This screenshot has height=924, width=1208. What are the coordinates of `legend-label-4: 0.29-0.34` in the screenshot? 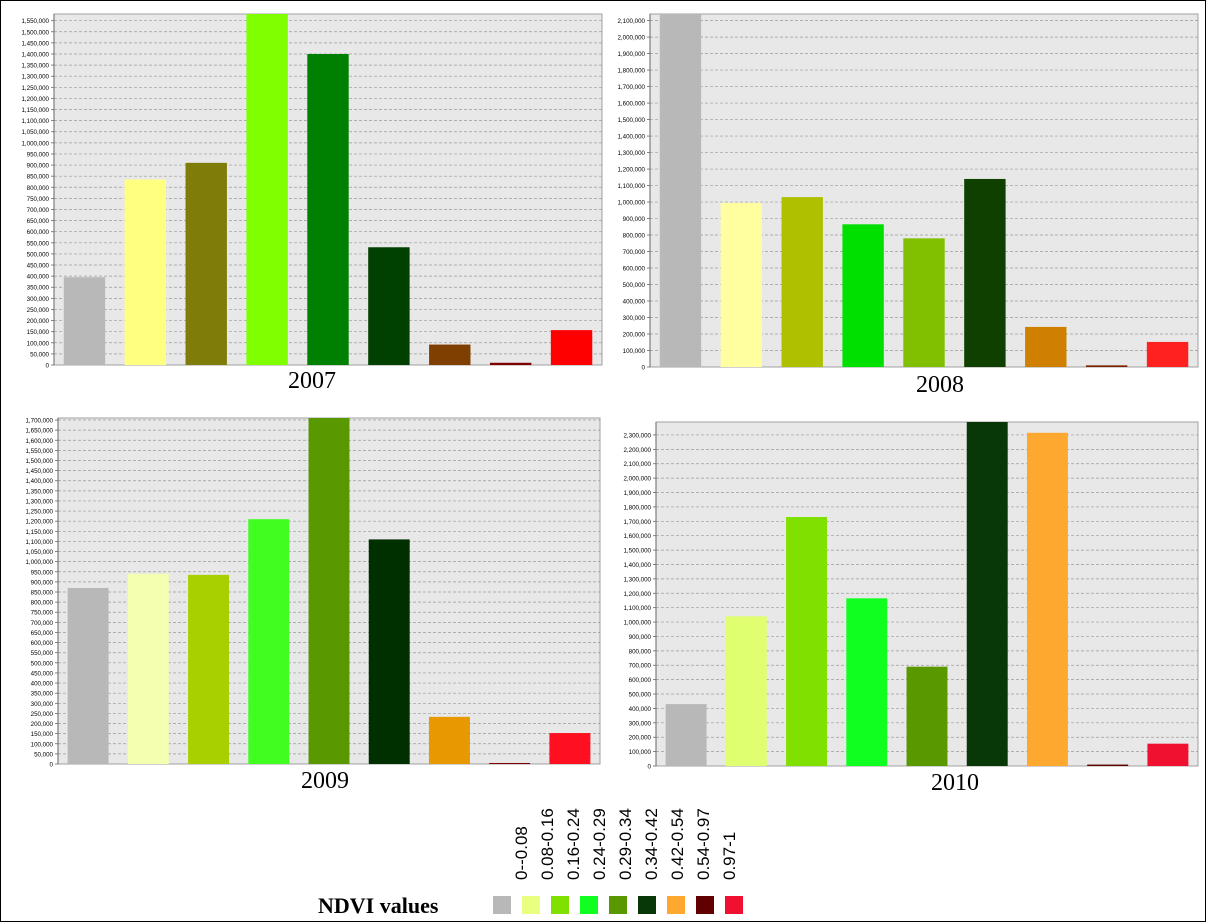 It's located at (625, 844).